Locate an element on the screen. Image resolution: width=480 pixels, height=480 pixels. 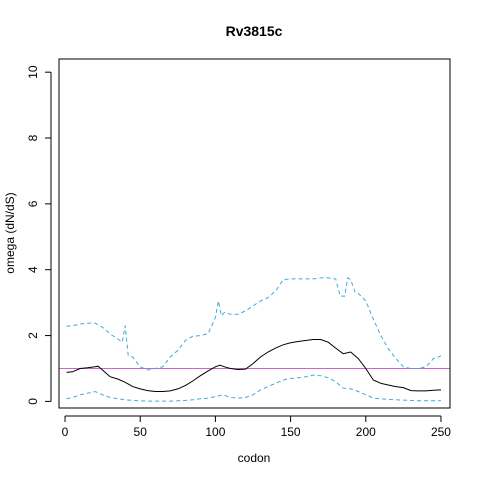
y-tick-label: 2 is located at coordinates (33, 335).